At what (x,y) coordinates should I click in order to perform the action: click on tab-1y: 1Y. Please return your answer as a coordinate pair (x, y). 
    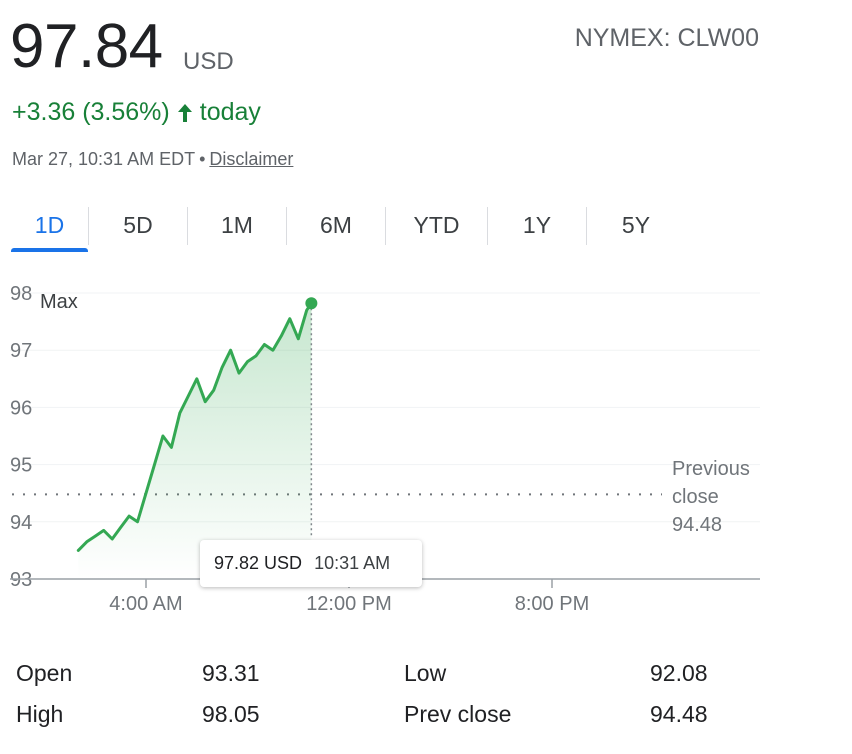
    Looking at the image, I should click on (537, 224).